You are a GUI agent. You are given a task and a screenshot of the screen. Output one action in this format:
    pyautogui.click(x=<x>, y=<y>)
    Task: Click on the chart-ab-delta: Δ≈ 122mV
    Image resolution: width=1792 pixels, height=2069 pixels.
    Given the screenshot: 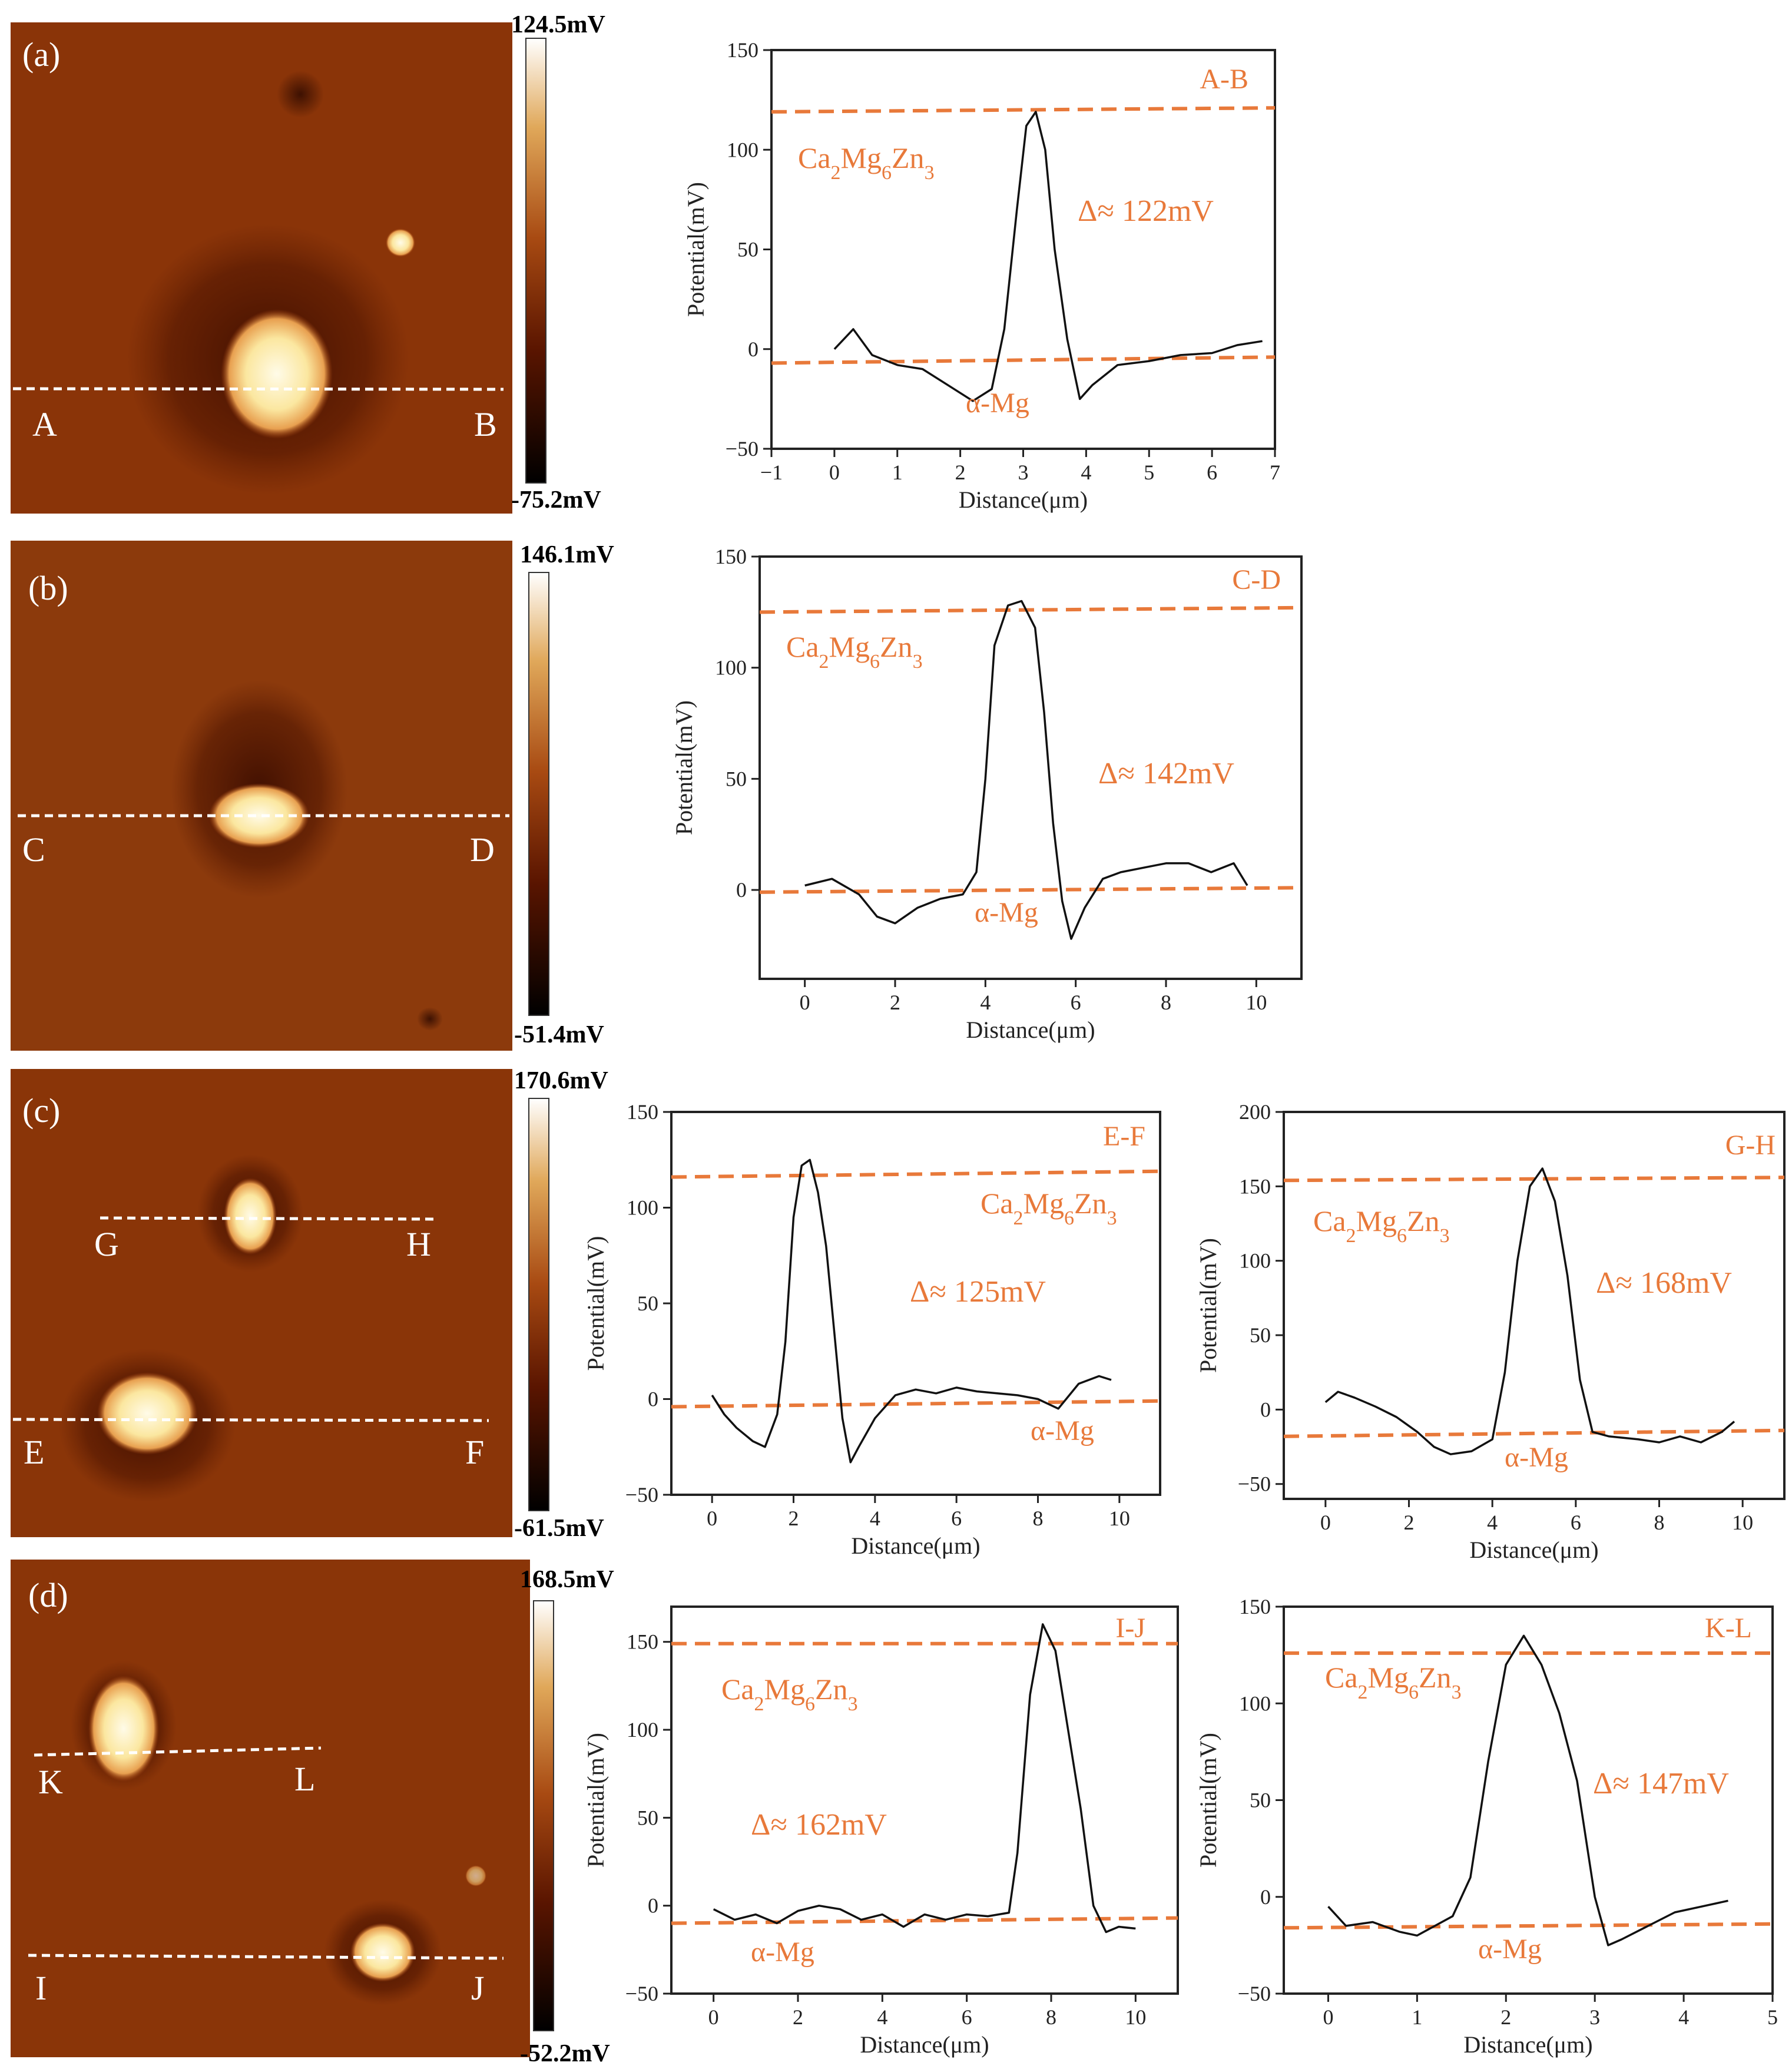 What is the action you would take?
    pyautogui.click(x=1146, y=211)
    